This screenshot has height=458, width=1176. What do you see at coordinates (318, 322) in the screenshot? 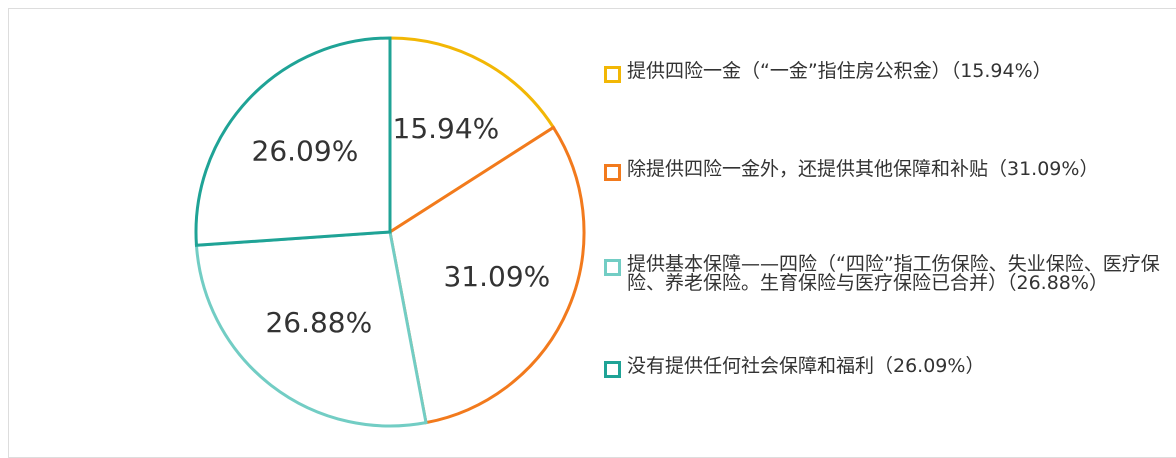
I see `data-label: 26.88%` at bounding box center [318, 322].